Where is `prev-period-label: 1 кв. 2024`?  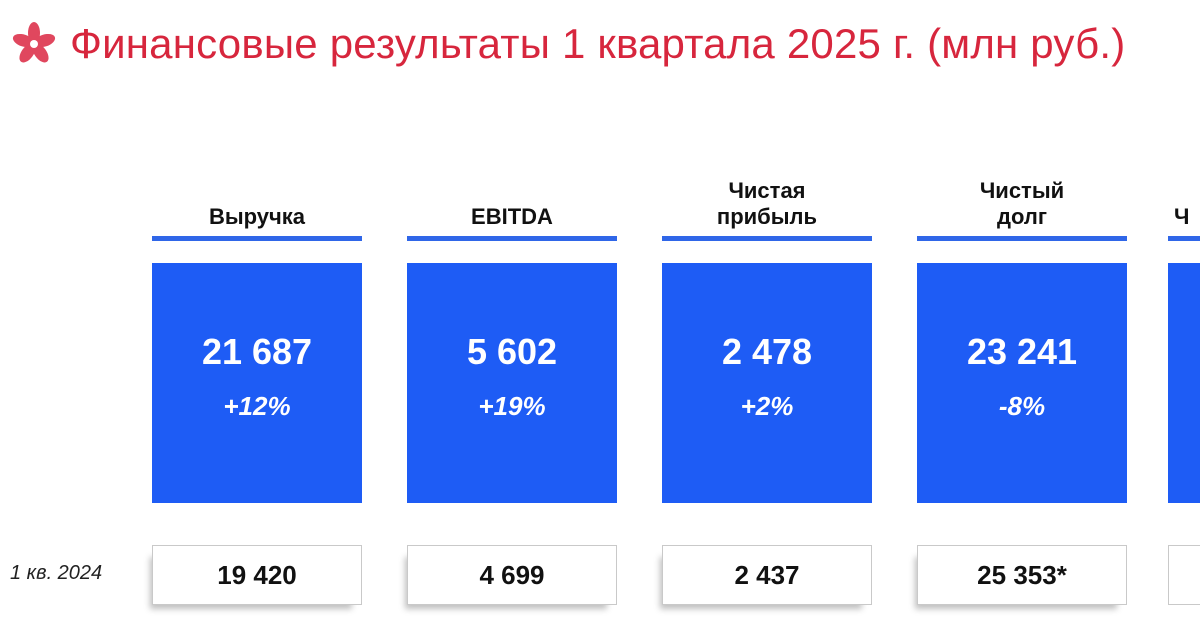 prev-period-label: 1 кв. 2024 is located at coordinates (56, 573).